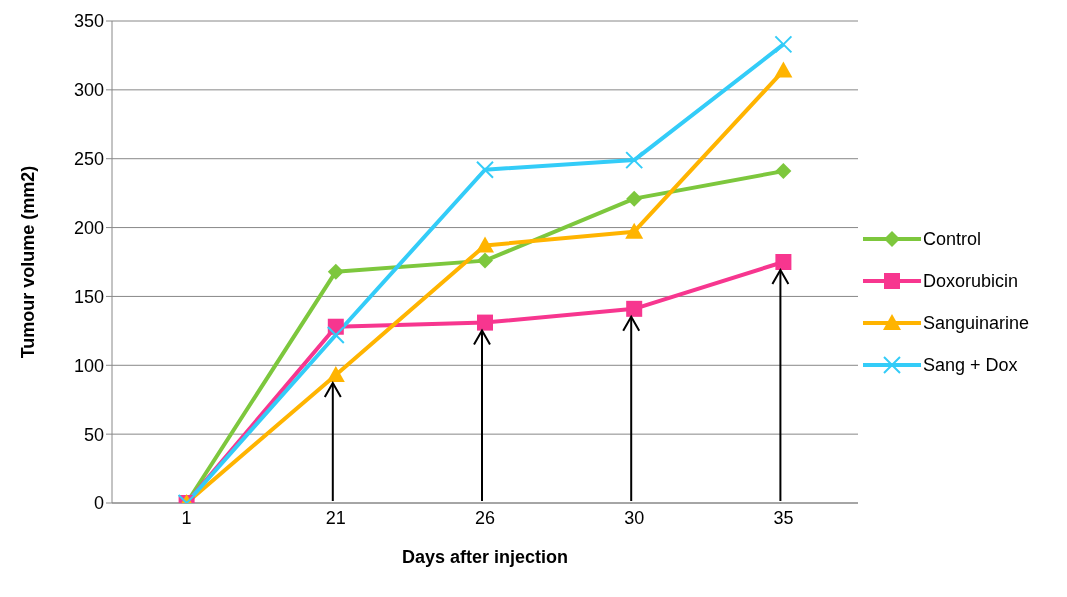  Describe the element at coordinates (783, 517) in the screenshot. I see `x-tick-label: 35` at that location.